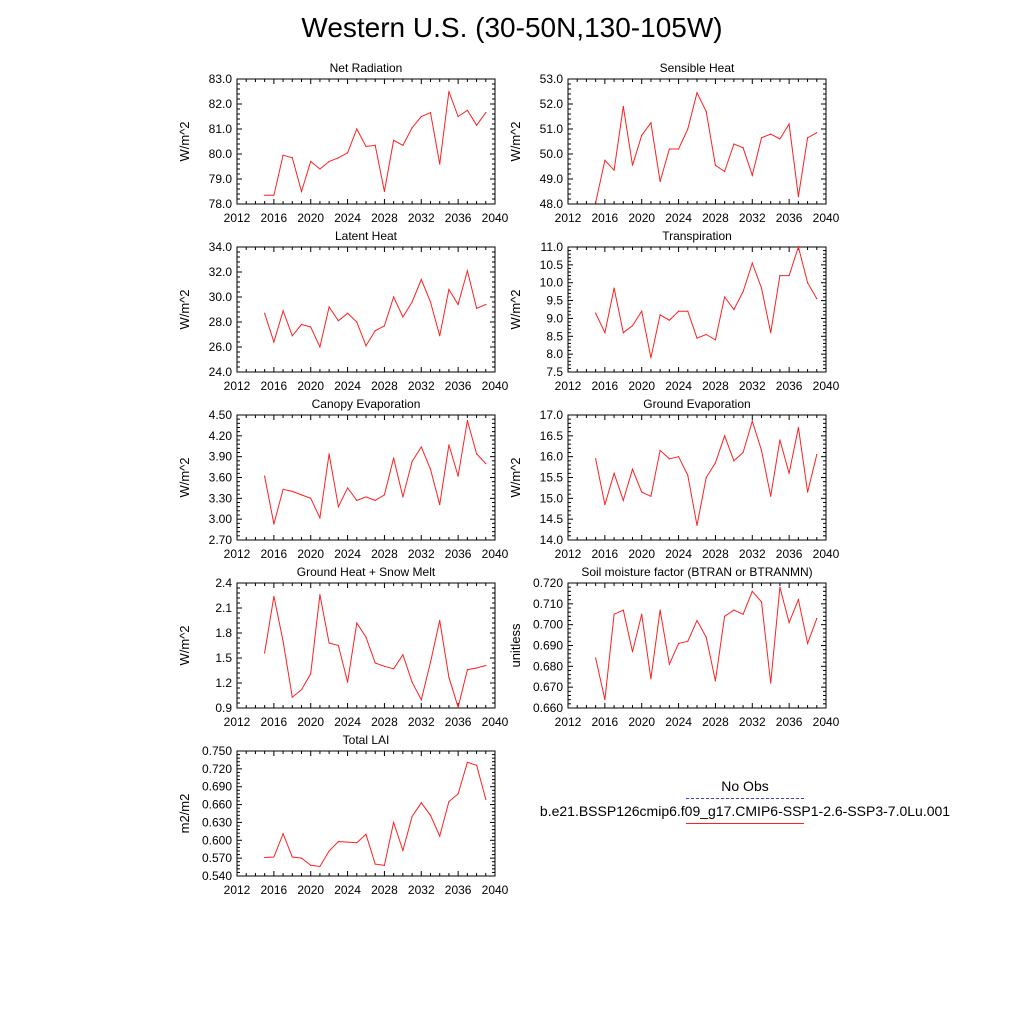 This screenshot has height=1024, width=1024. What do you see at coordinates (223, 658) in the screenshot?
I see `y-tick-label: 1.5` at bounding box center [223, 658].